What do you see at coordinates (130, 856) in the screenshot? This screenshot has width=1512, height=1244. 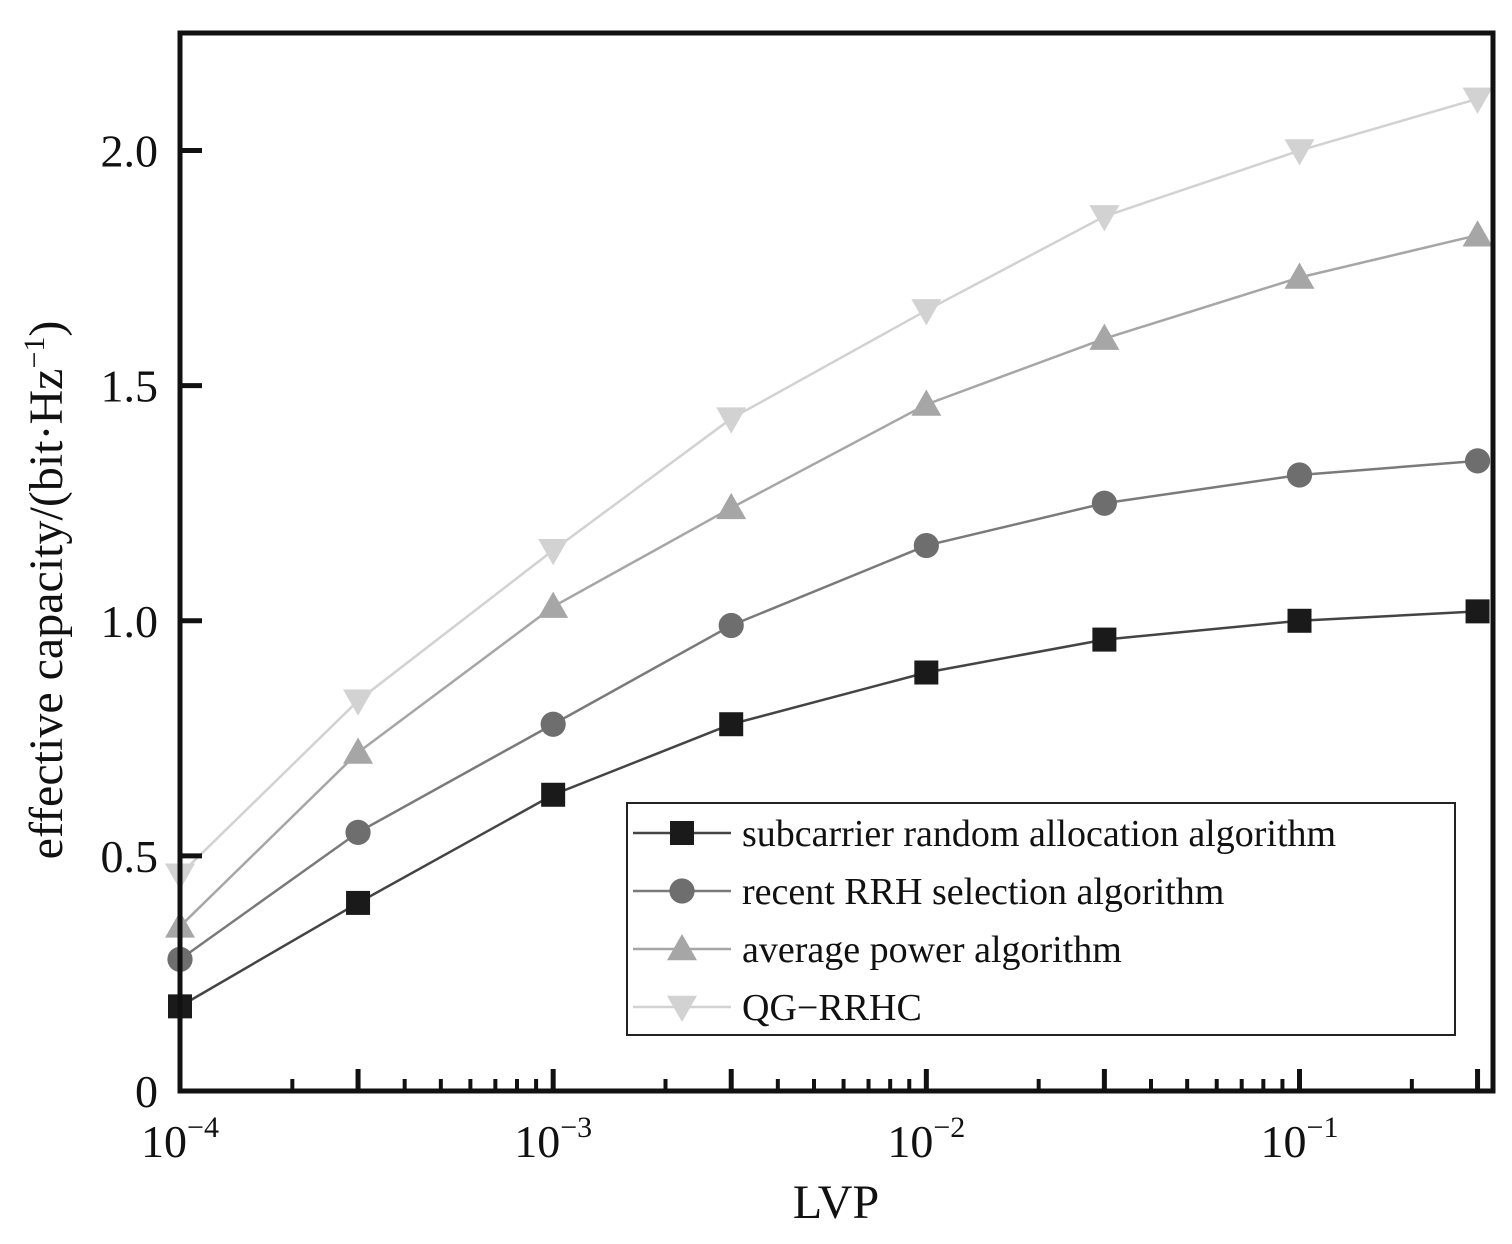 I see `y-tick-label: 0.5` at bounding box center [130, 856].